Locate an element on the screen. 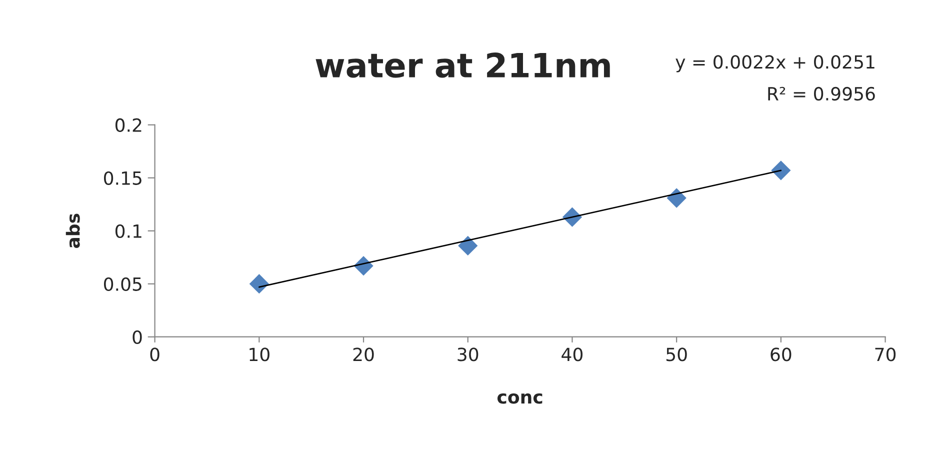 Image resolution: width=927 pixels, height=454 pixels. chart-title: water at 211nm is located at coordinates (463, 65).